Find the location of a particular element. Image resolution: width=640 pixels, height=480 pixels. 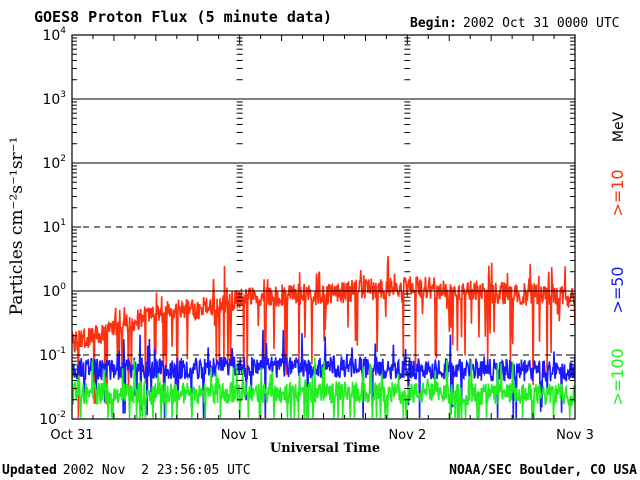

legend-entry: >=10 is located at coordinates (617, 192).